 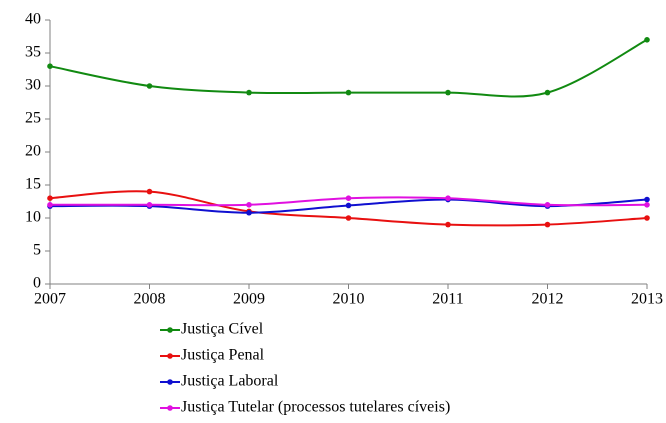 What do you see at coordinates (223, 355) in the screenshot?
I see `legend-label: Justiça Penal` at bounding box center [223, 355].